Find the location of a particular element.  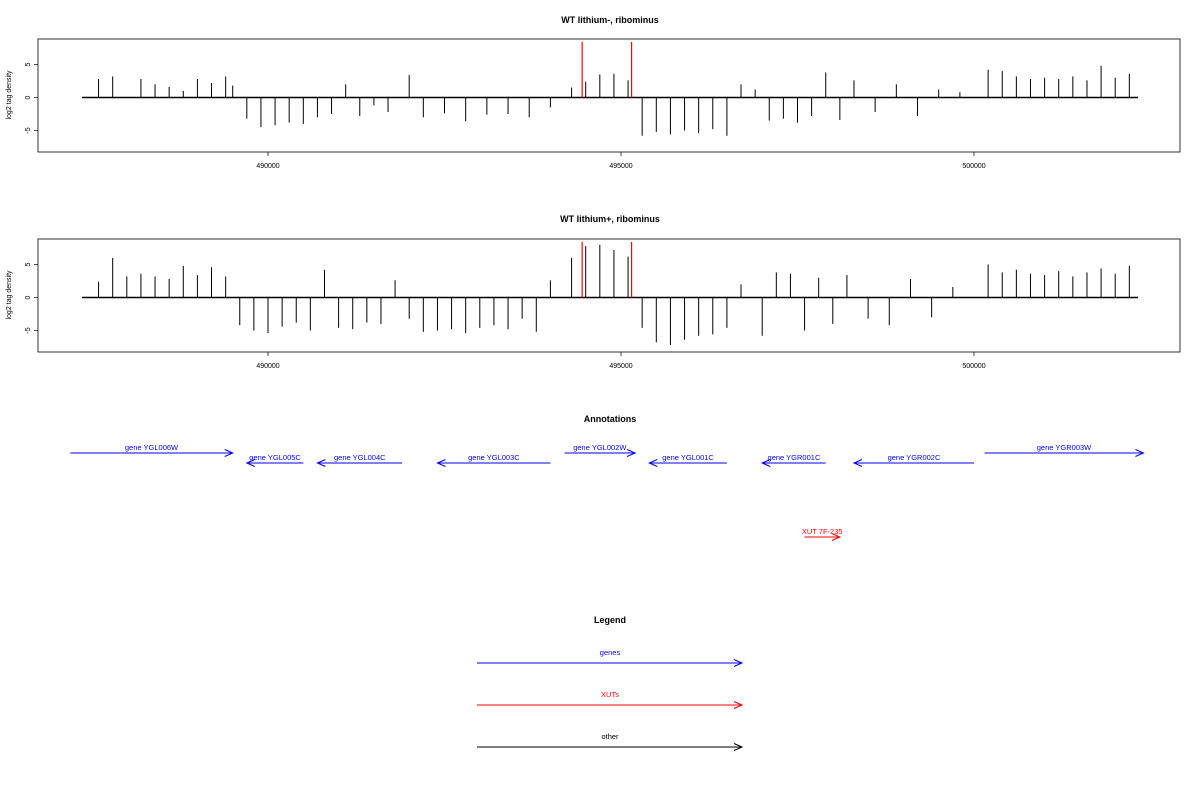

legend-label: other is located at coordinates (610, 736).